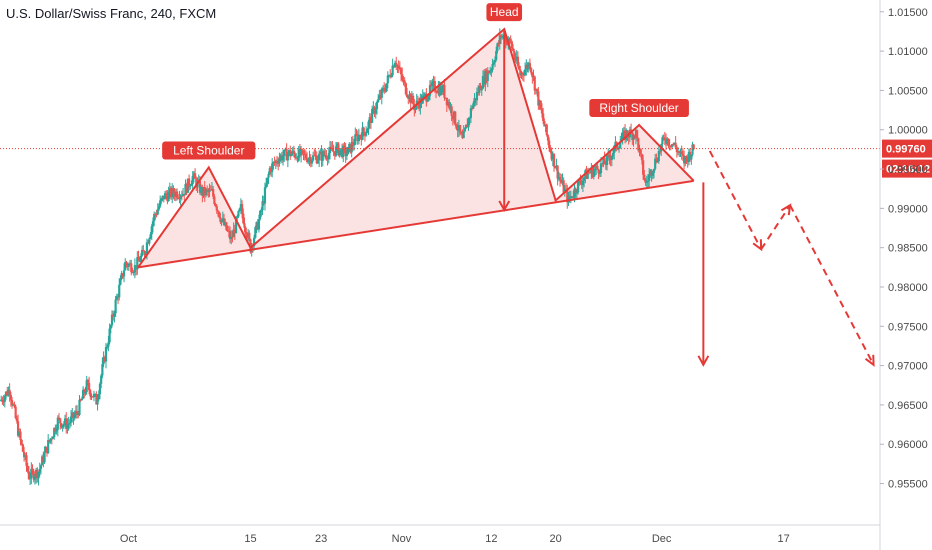 The width and height of the screenshot is (932, 550). What do you see at coordinates (908, 288) in the screenshot?
I see `y-tick-label: 0.98000` at bounding box center [908, 288].